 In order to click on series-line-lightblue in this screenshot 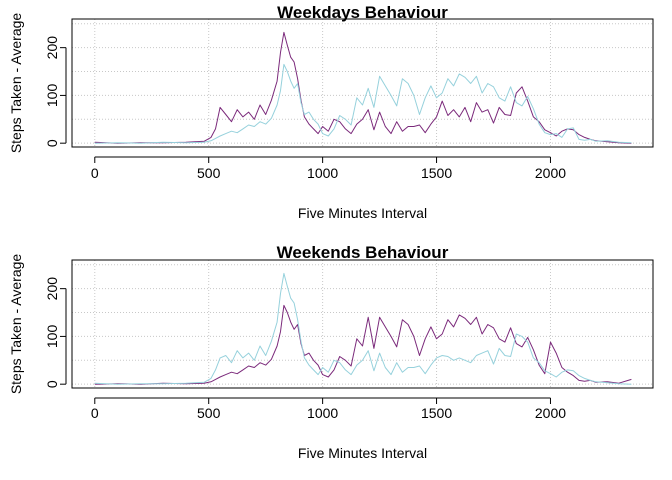, I will do `click(363, 103)`.